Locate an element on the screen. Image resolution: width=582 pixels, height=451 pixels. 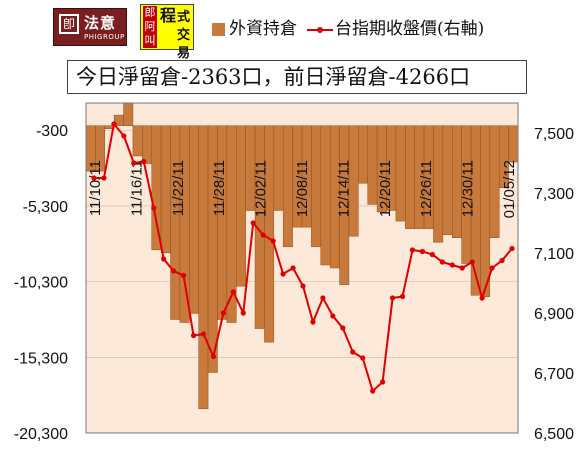
chart-legend: 外資持倉 台指期收盤價(右軸) is located at coordinates (348, 26).